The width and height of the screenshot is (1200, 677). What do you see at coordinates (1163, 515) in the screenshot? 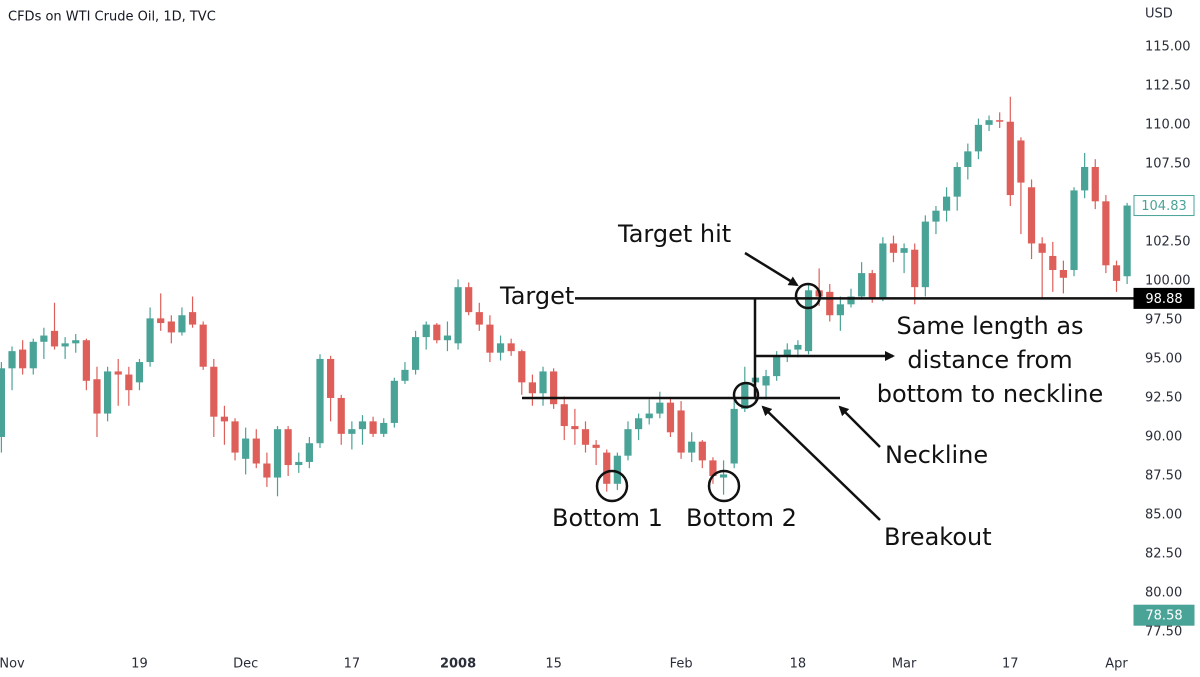
I see `y-tick-label: 85.00` at bounding box center [1163, 515].